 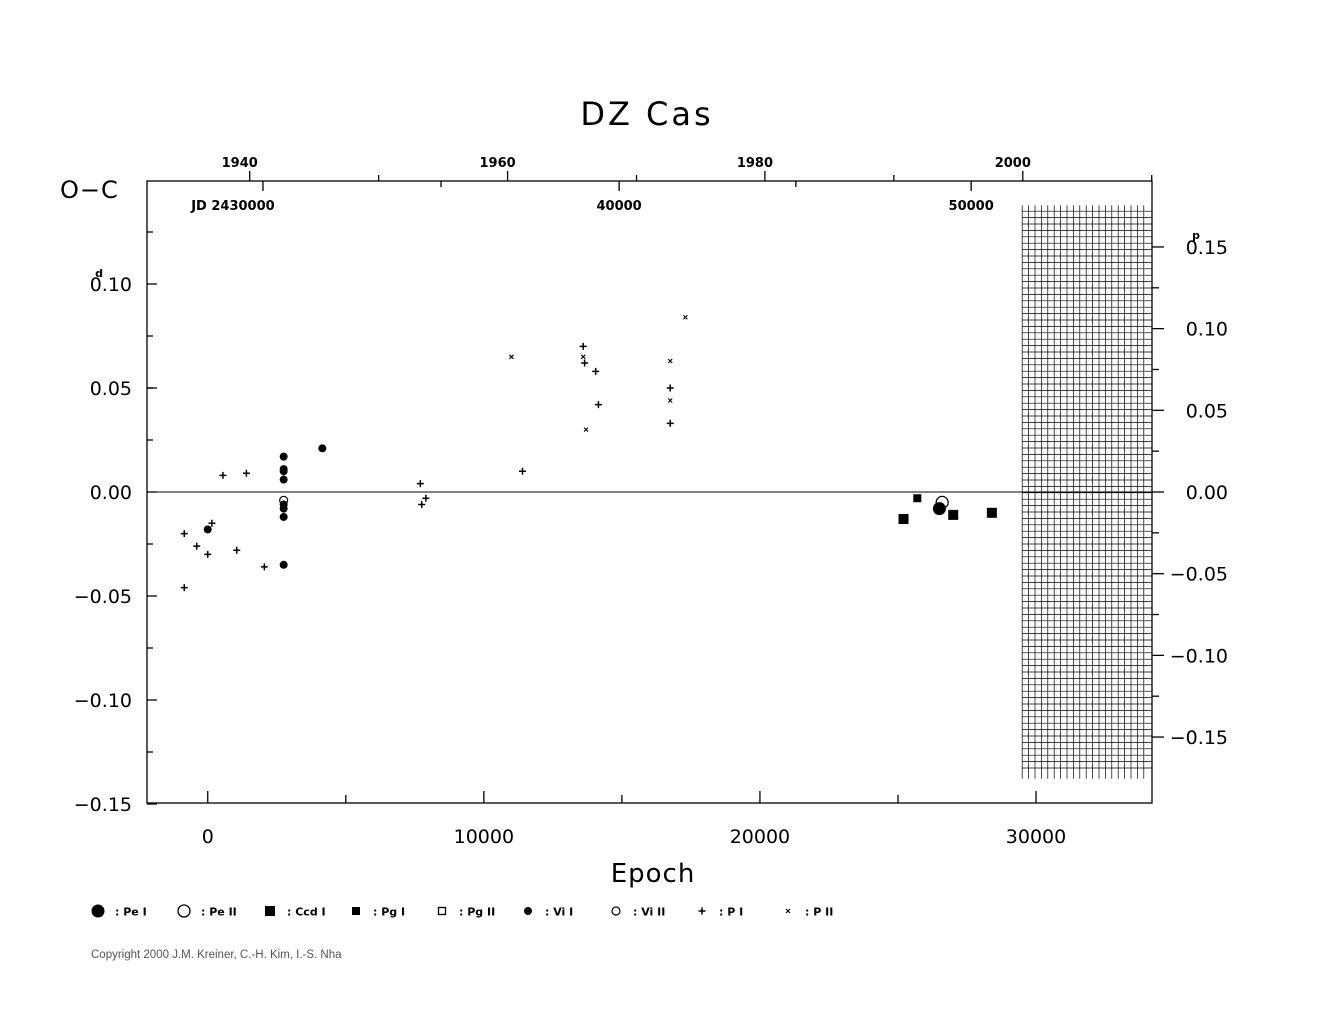 What do you see at coordinates (653, 874) in the screenshot?
I see `x-axis-label: Epoch` at bounding box center [653, 874].